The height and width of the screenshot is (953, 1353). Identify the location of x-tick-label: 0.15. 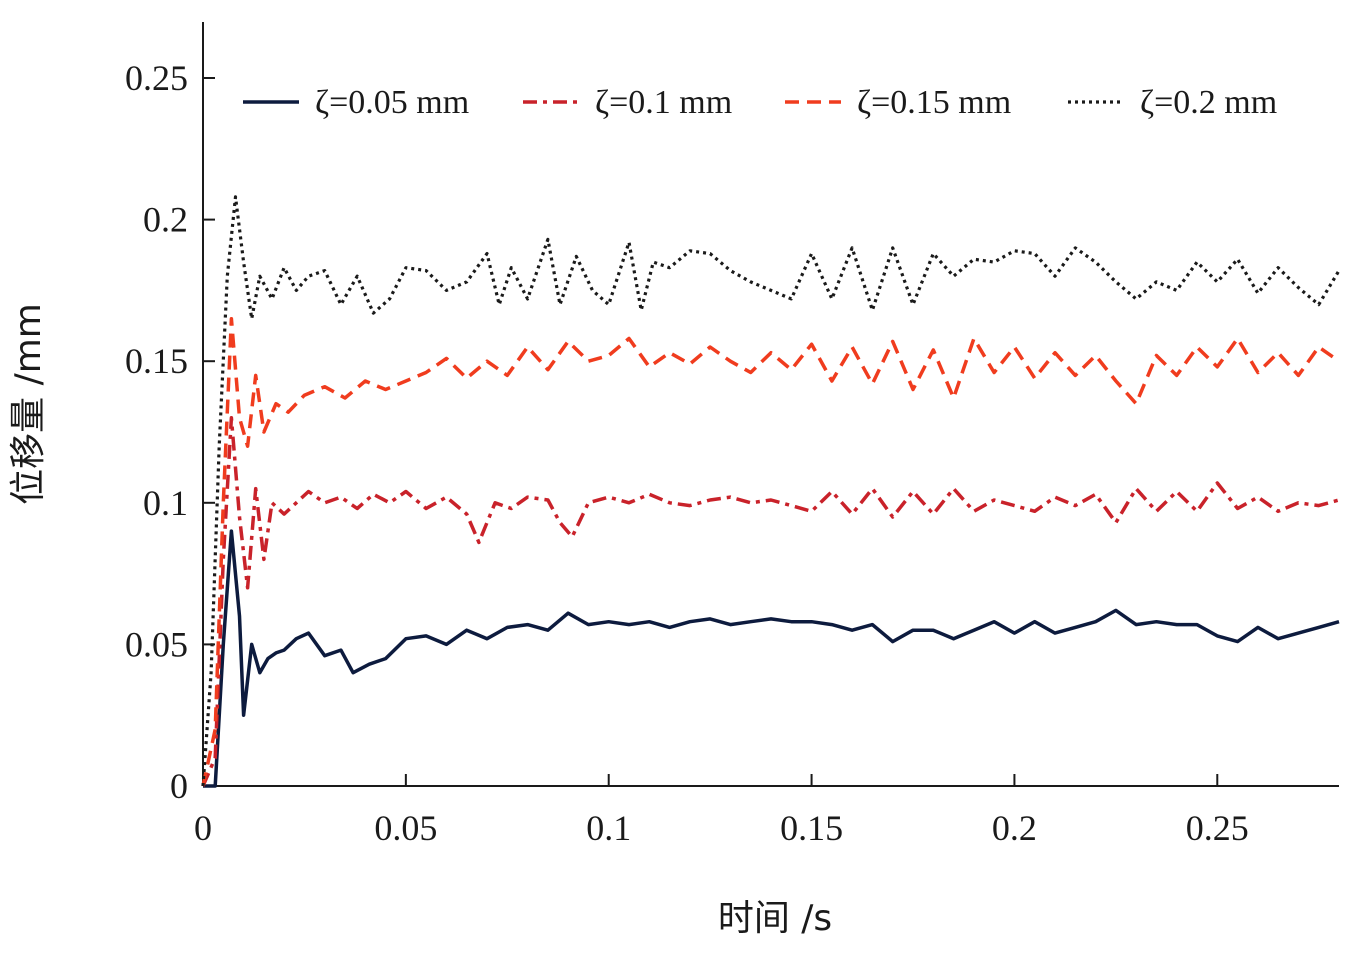
(811, 828).